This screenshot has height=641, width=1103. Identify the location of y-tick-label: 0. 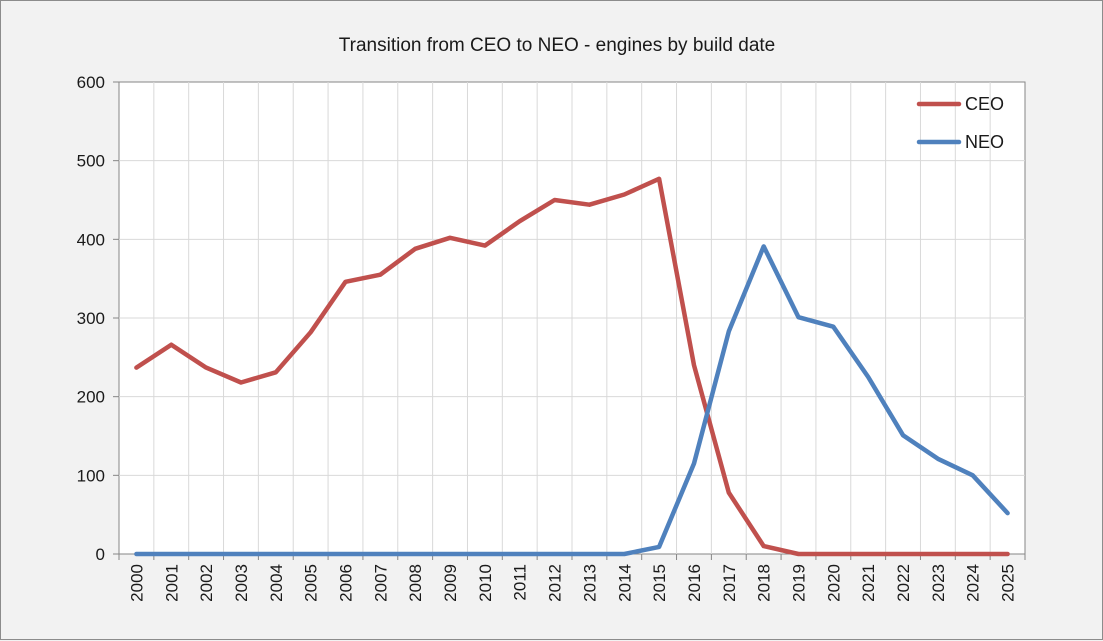
(100, 554).